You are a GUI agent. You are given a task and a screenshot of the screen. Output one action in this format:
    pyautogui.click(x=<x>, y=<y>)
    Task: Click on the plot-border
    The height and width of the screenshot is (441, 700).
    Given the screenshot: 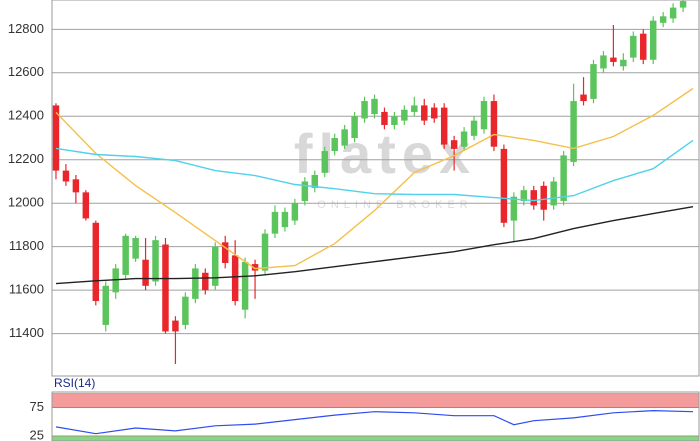 What is the action you would take?
    pyautogui.click(x=375, y=416)
    